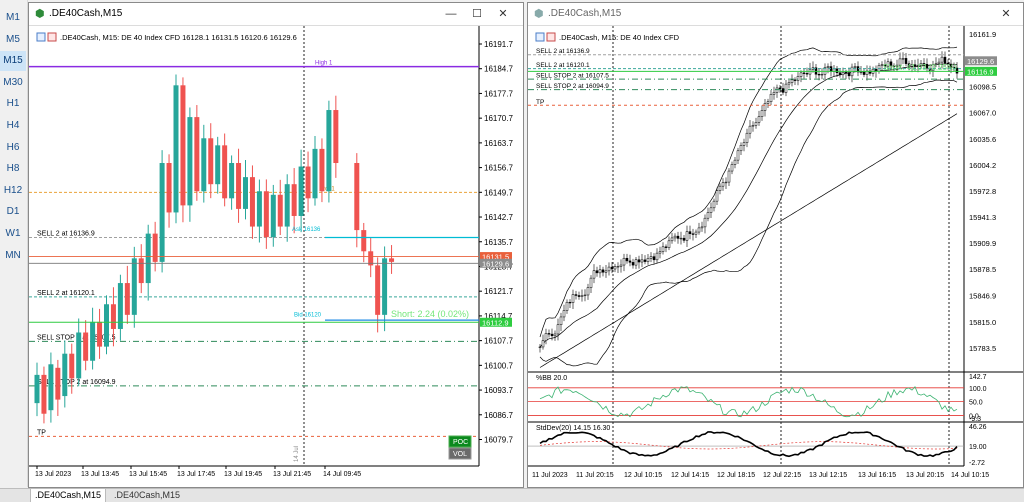  Describe the element at coordinates (498, 390) in the screenshot. I see `price-label: 16093.7` at that location.